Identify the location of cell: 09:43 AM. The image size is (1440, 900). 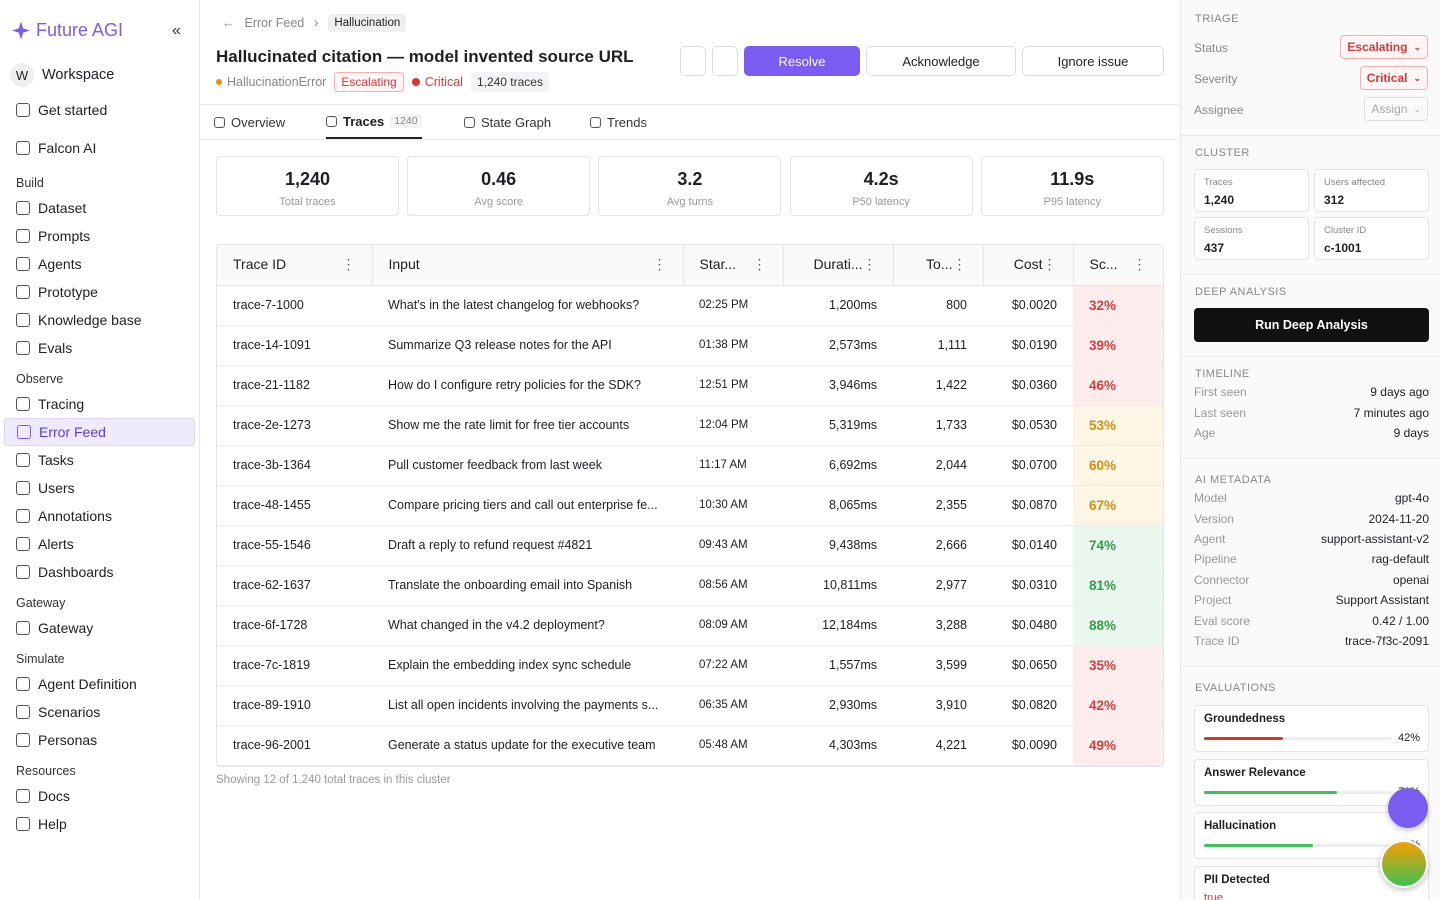
(733, 545).